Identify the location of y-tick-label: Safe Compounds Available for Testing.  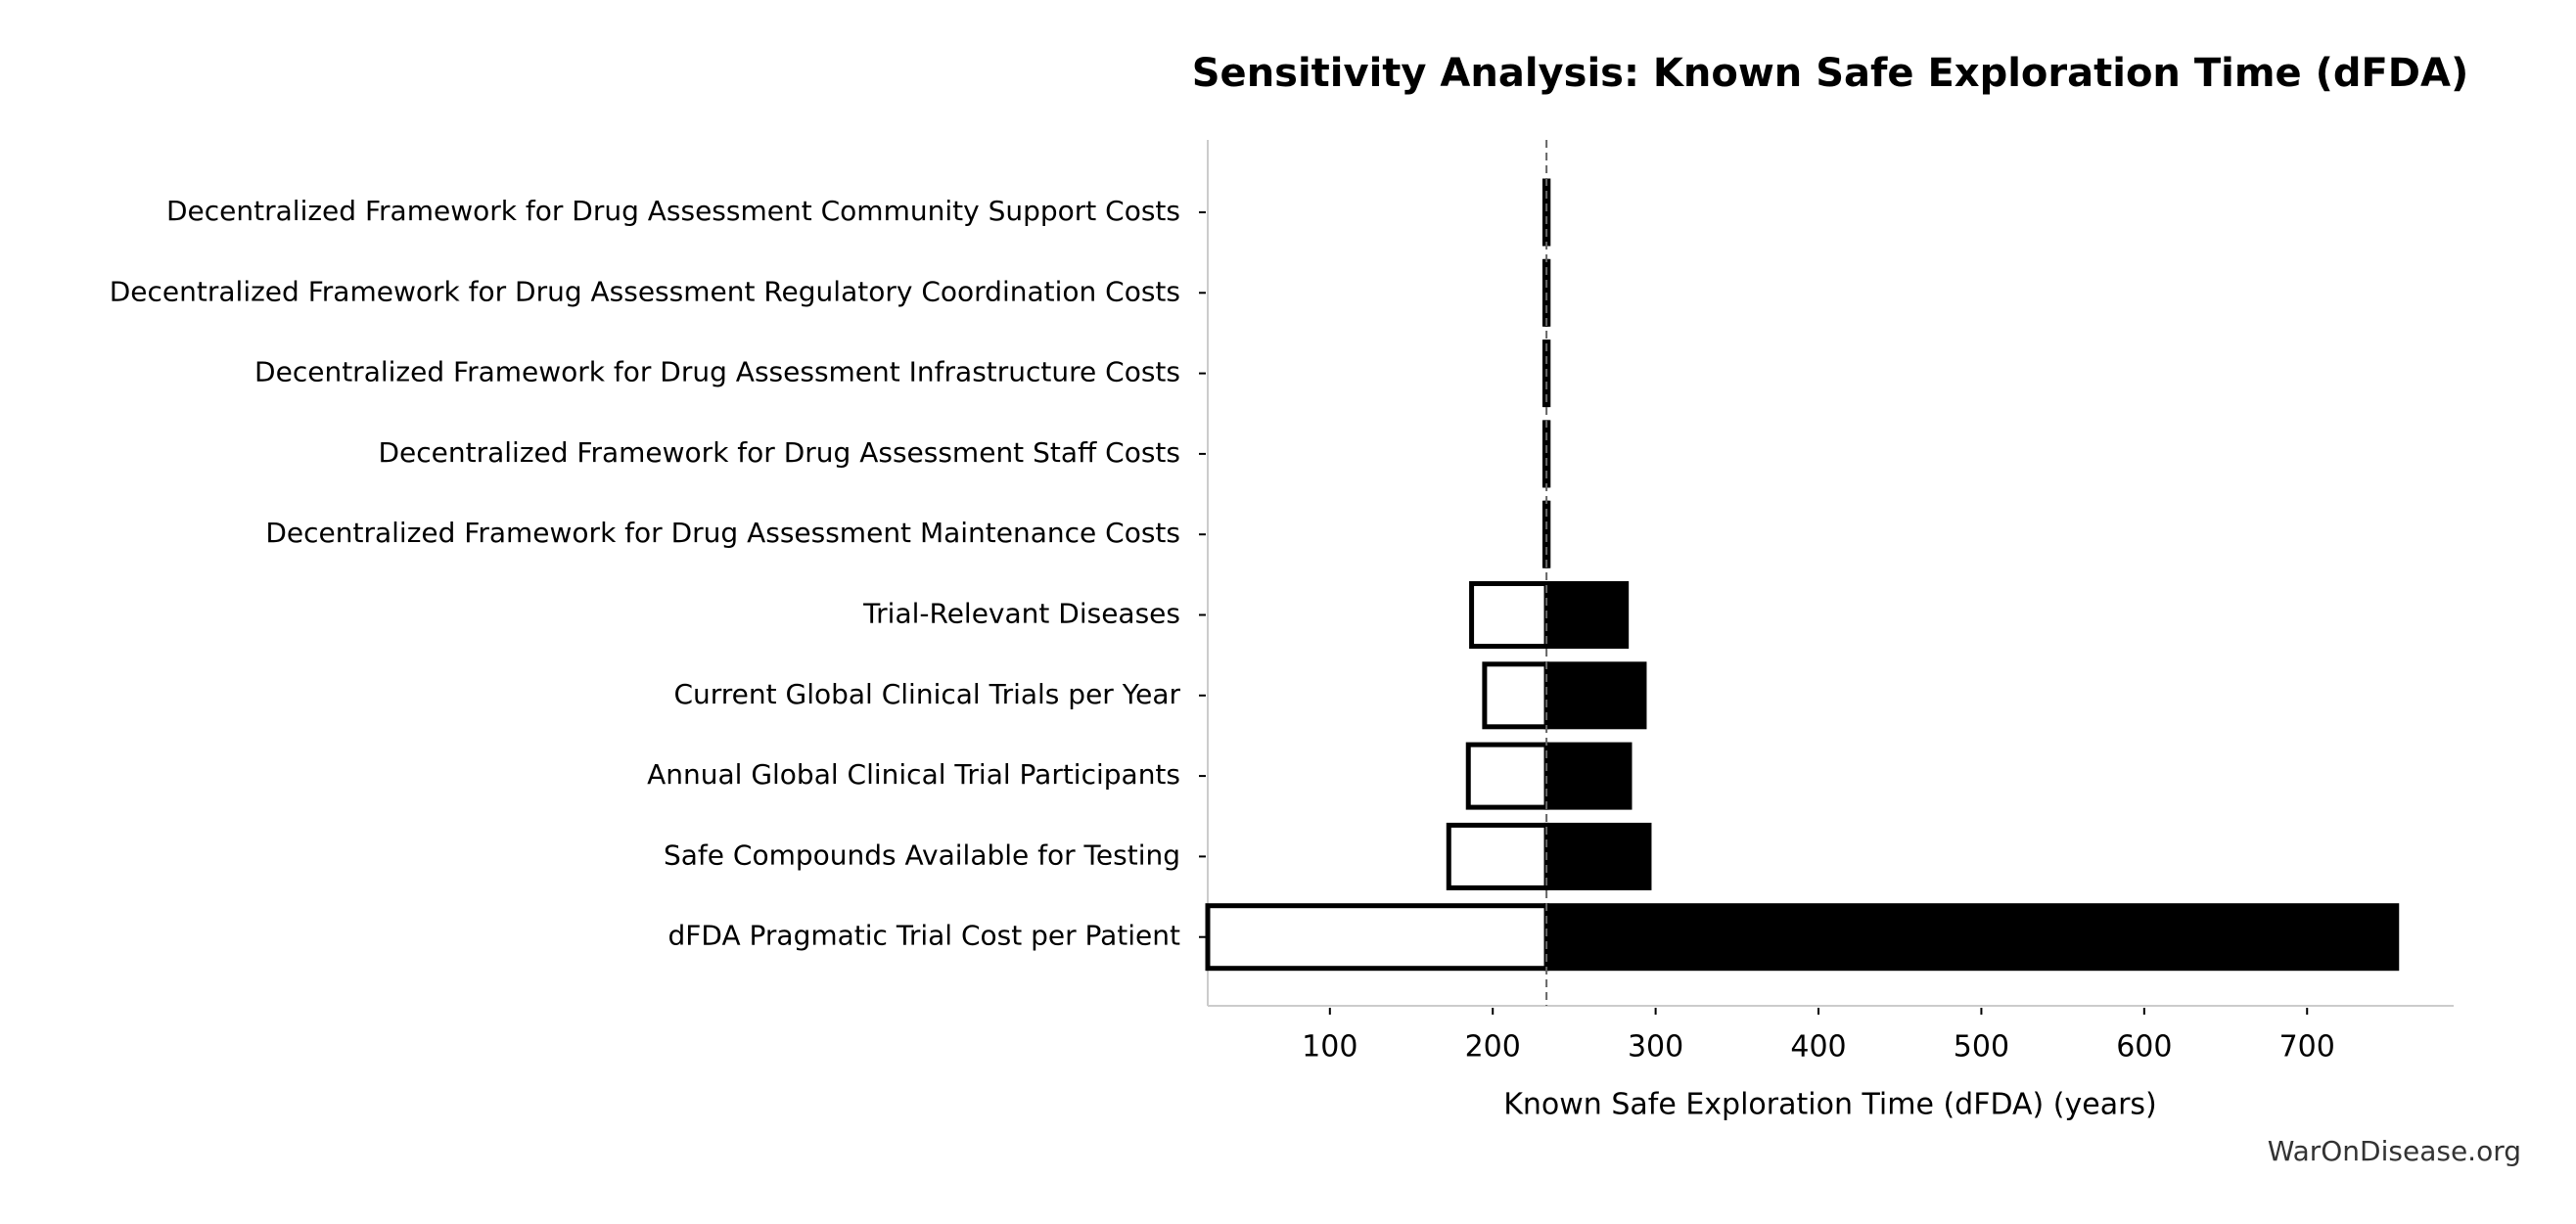
(922, 855).